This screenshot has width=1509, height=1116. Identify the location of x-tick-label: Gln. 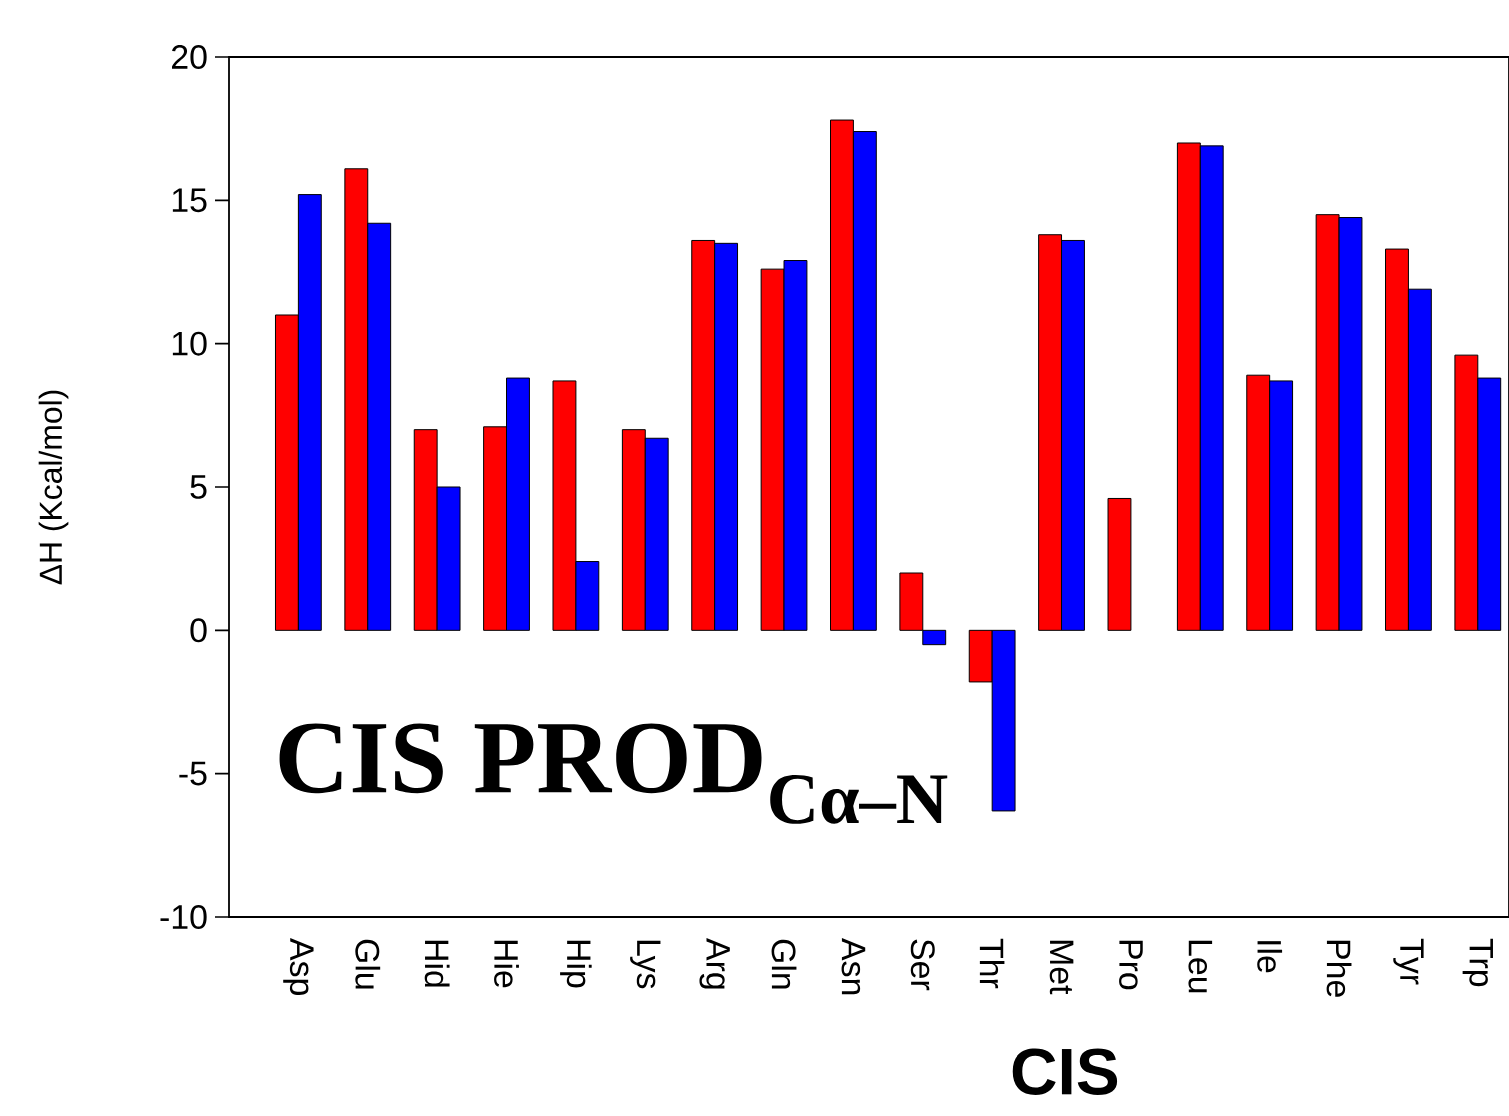
(784, 964).